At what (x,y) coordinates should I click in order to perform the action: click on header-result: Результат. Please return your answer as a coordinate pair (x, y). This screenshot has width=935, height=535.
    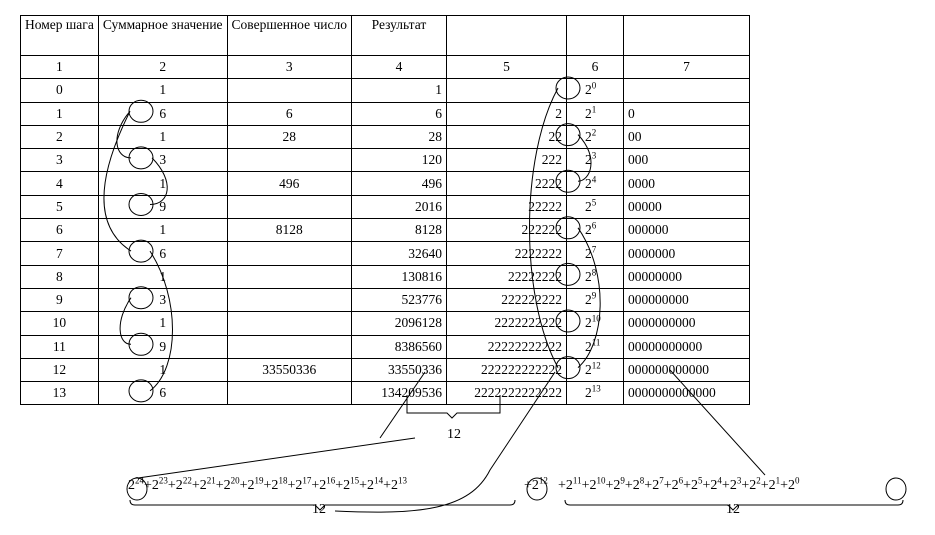
    Looking at the image, I should click on (398, 35).